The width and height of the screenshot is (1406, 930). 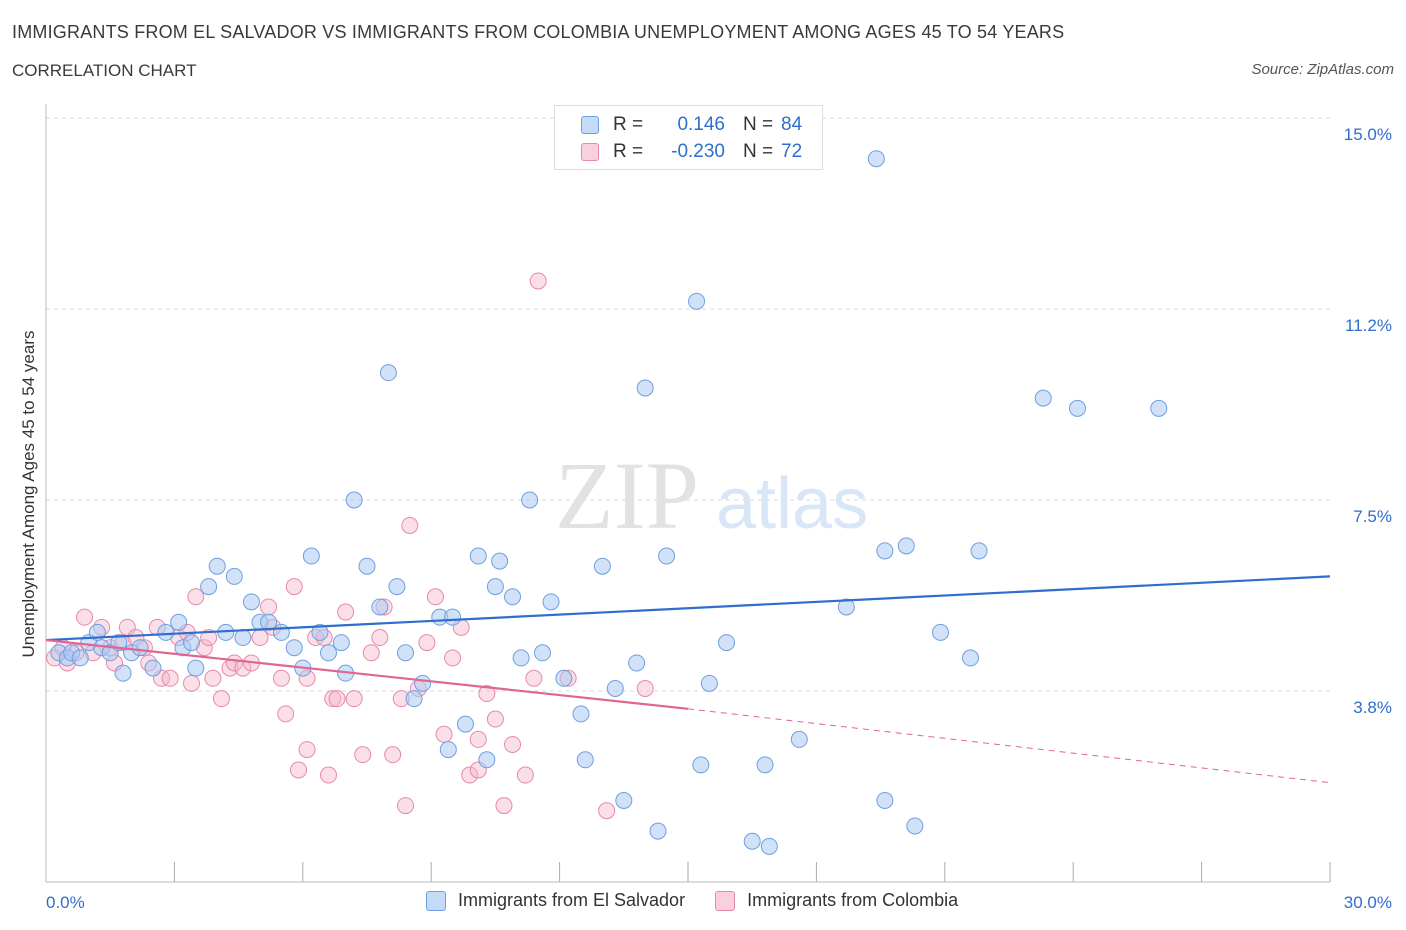 What do you see at coordinates (688, 608) in the screenshot?
I see `trend-line-el-salvador` at bounding box center [688, 608].